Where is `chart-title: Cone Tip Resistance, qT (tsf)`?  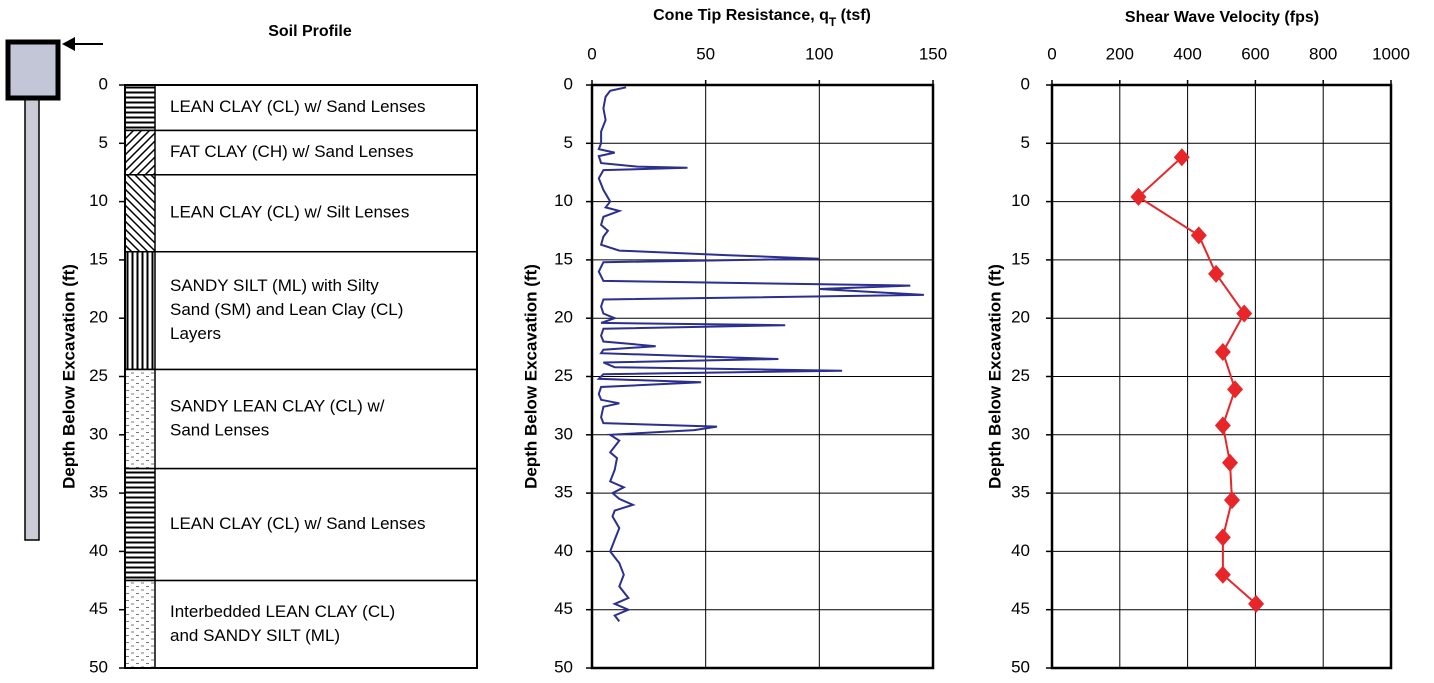 chart-title: Cone Tip Resistance, qT (tsf) is located at coordinates (762, 18).